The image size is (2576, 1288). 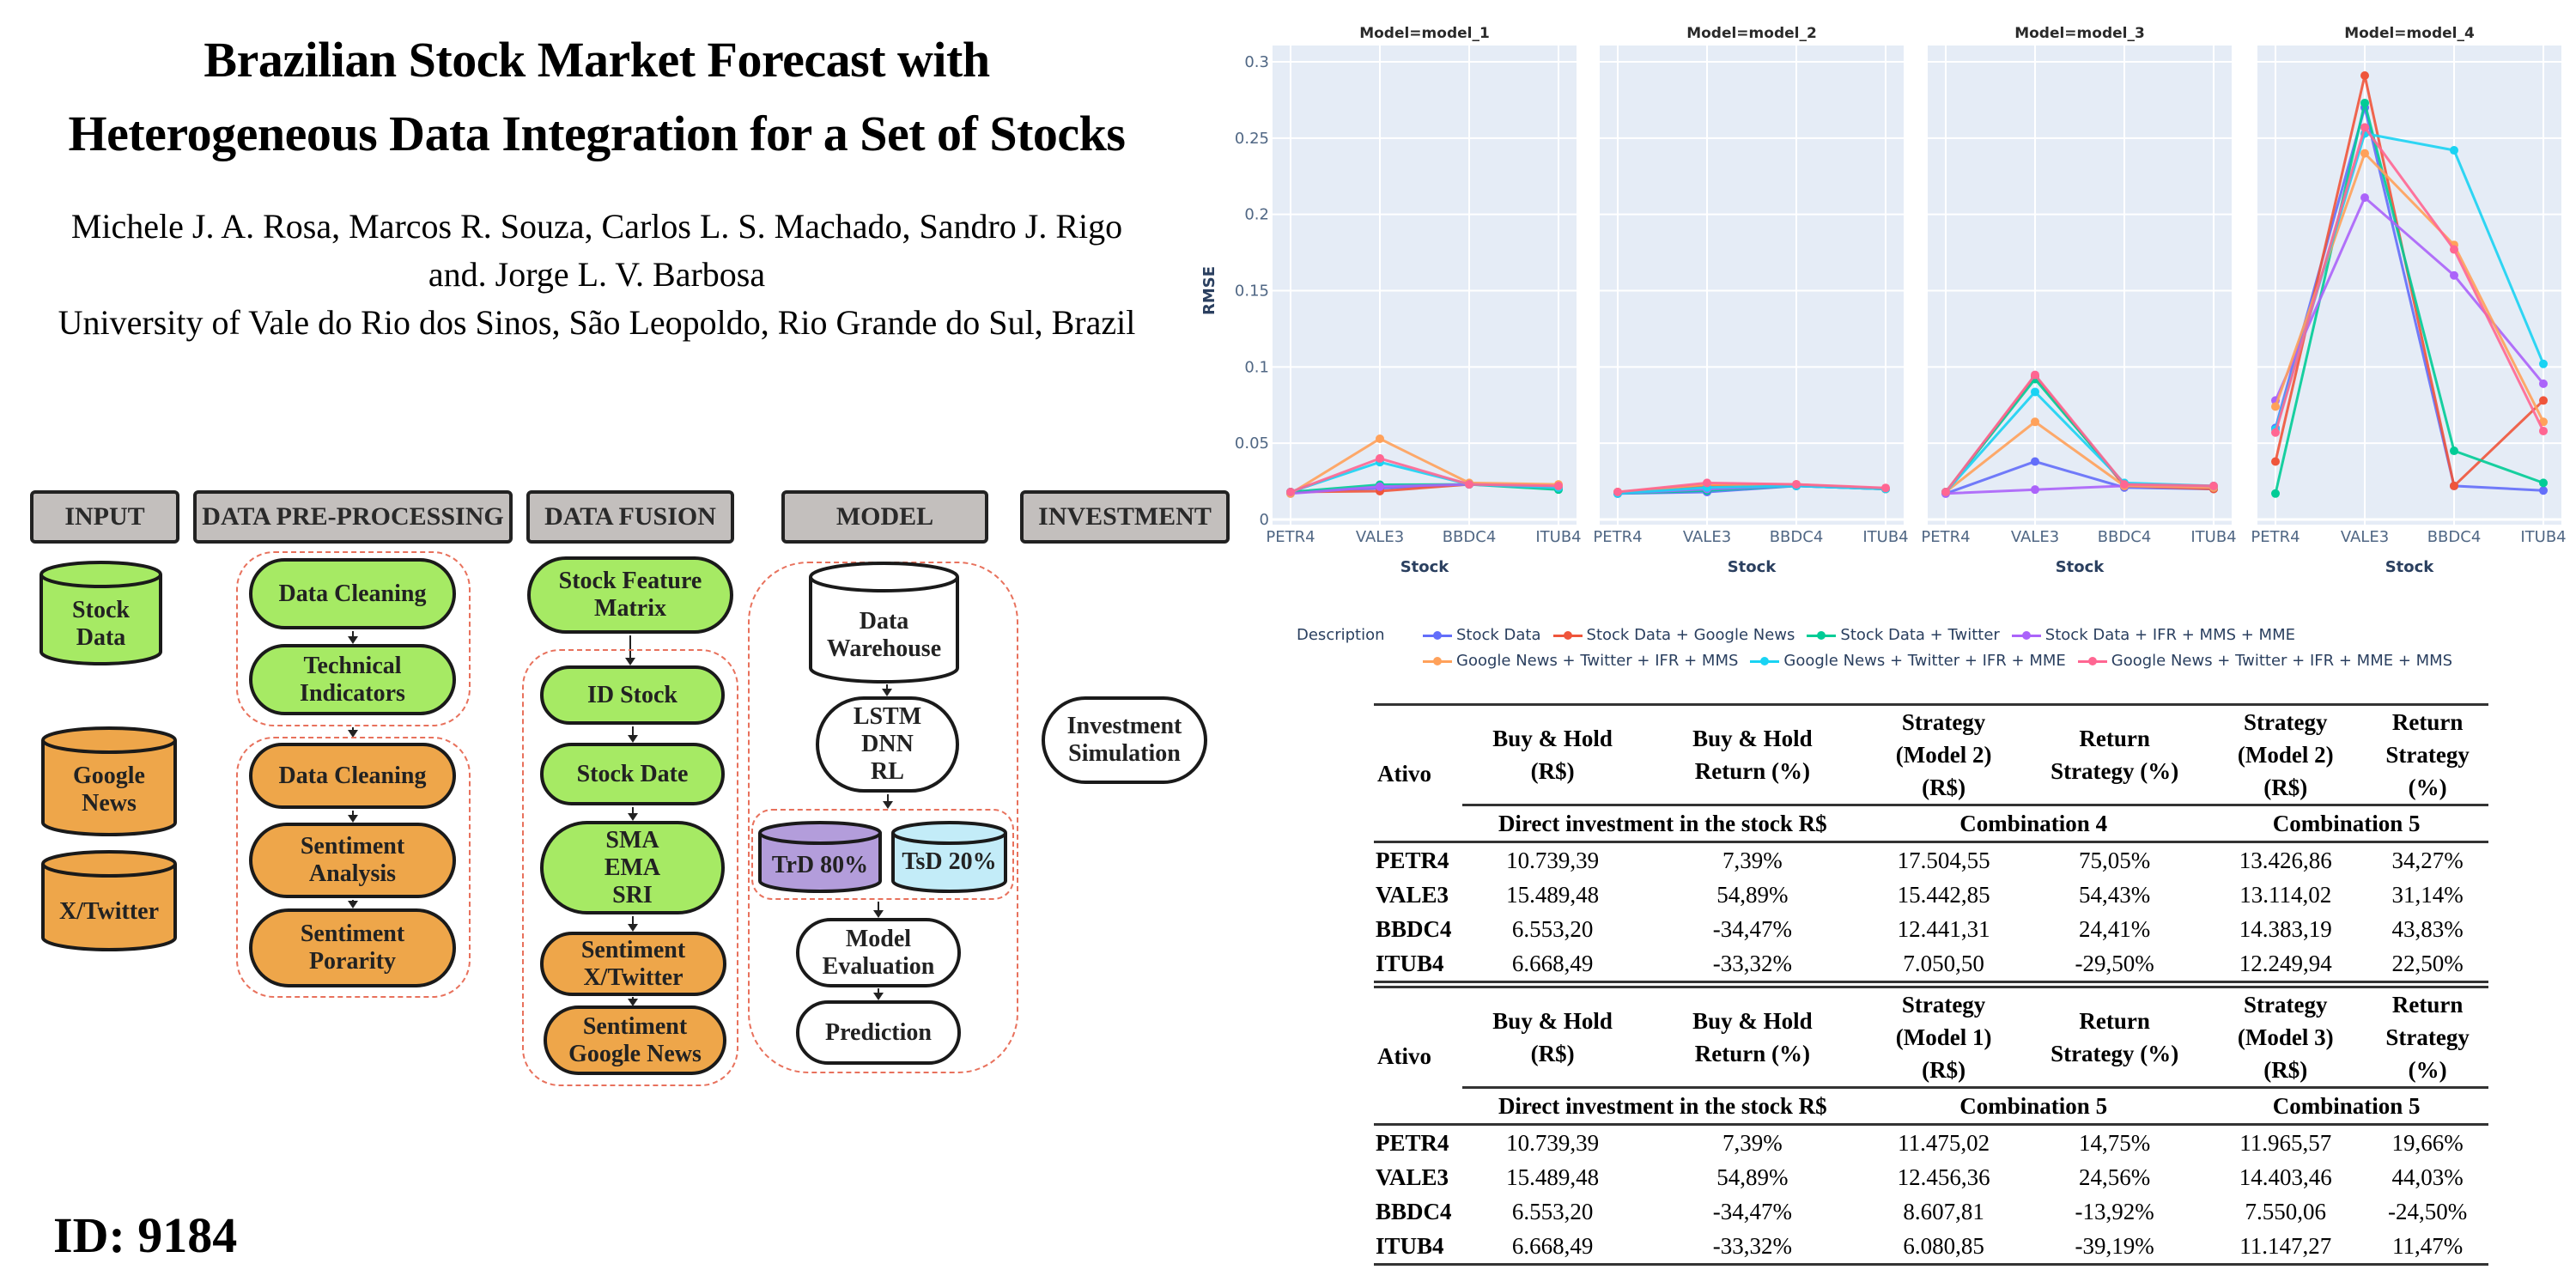 I want to click on value-cell: 11.965,57, so click(x=2285, y=1143).